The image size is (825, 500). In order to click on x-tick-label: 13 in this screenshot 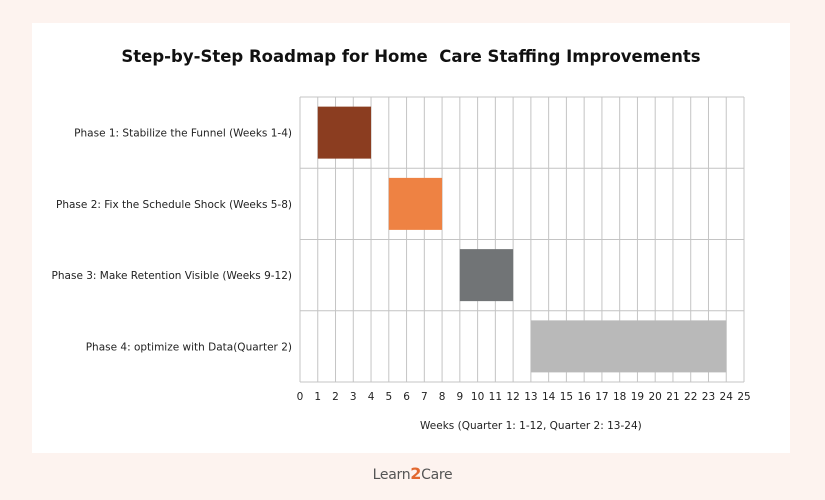, I will do `click(530, 397)`.